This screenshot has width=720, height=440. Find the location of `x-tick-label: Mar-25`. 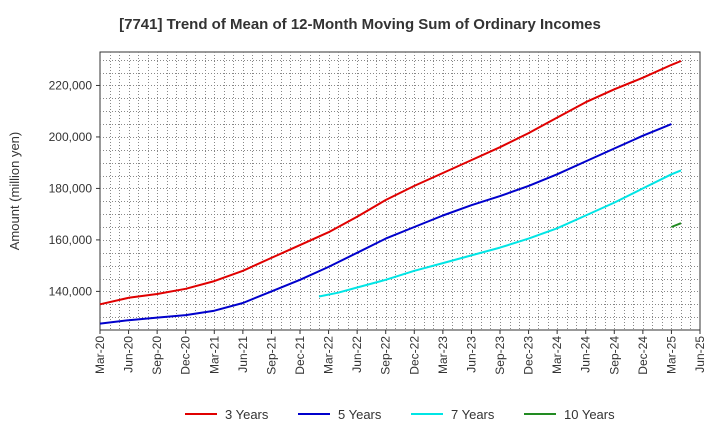

x-tick-label: Mar-25 is located at coordinates (671, 355).